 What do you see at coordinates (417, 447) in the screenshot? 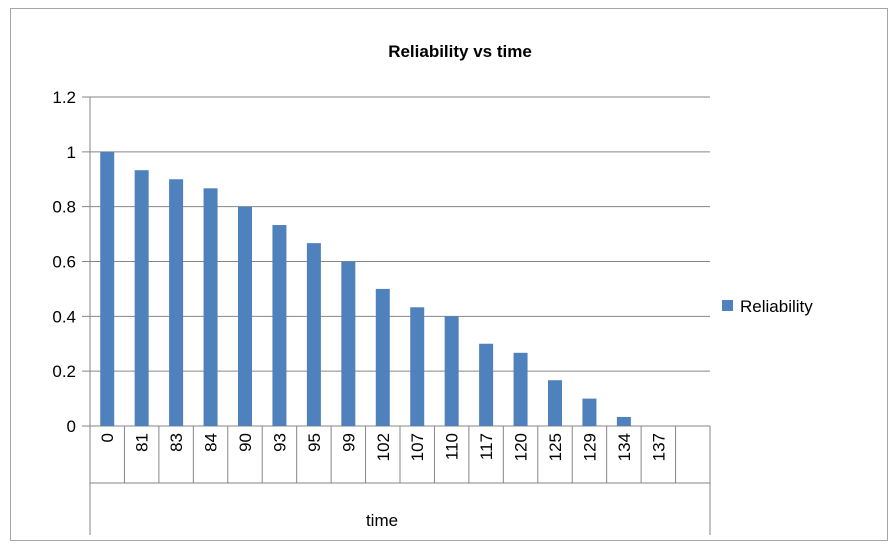
I see `x-tick-label: 107` at bounding box center [417, 447].